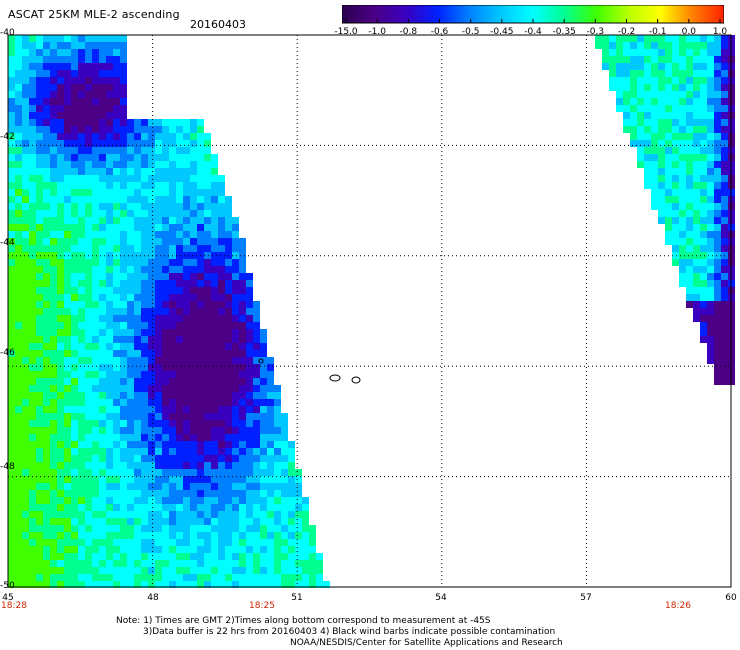  Describe the element at coordinates (564, 32) in the screenshot. I see `colorbar-tick-label: -0.35` at that location.